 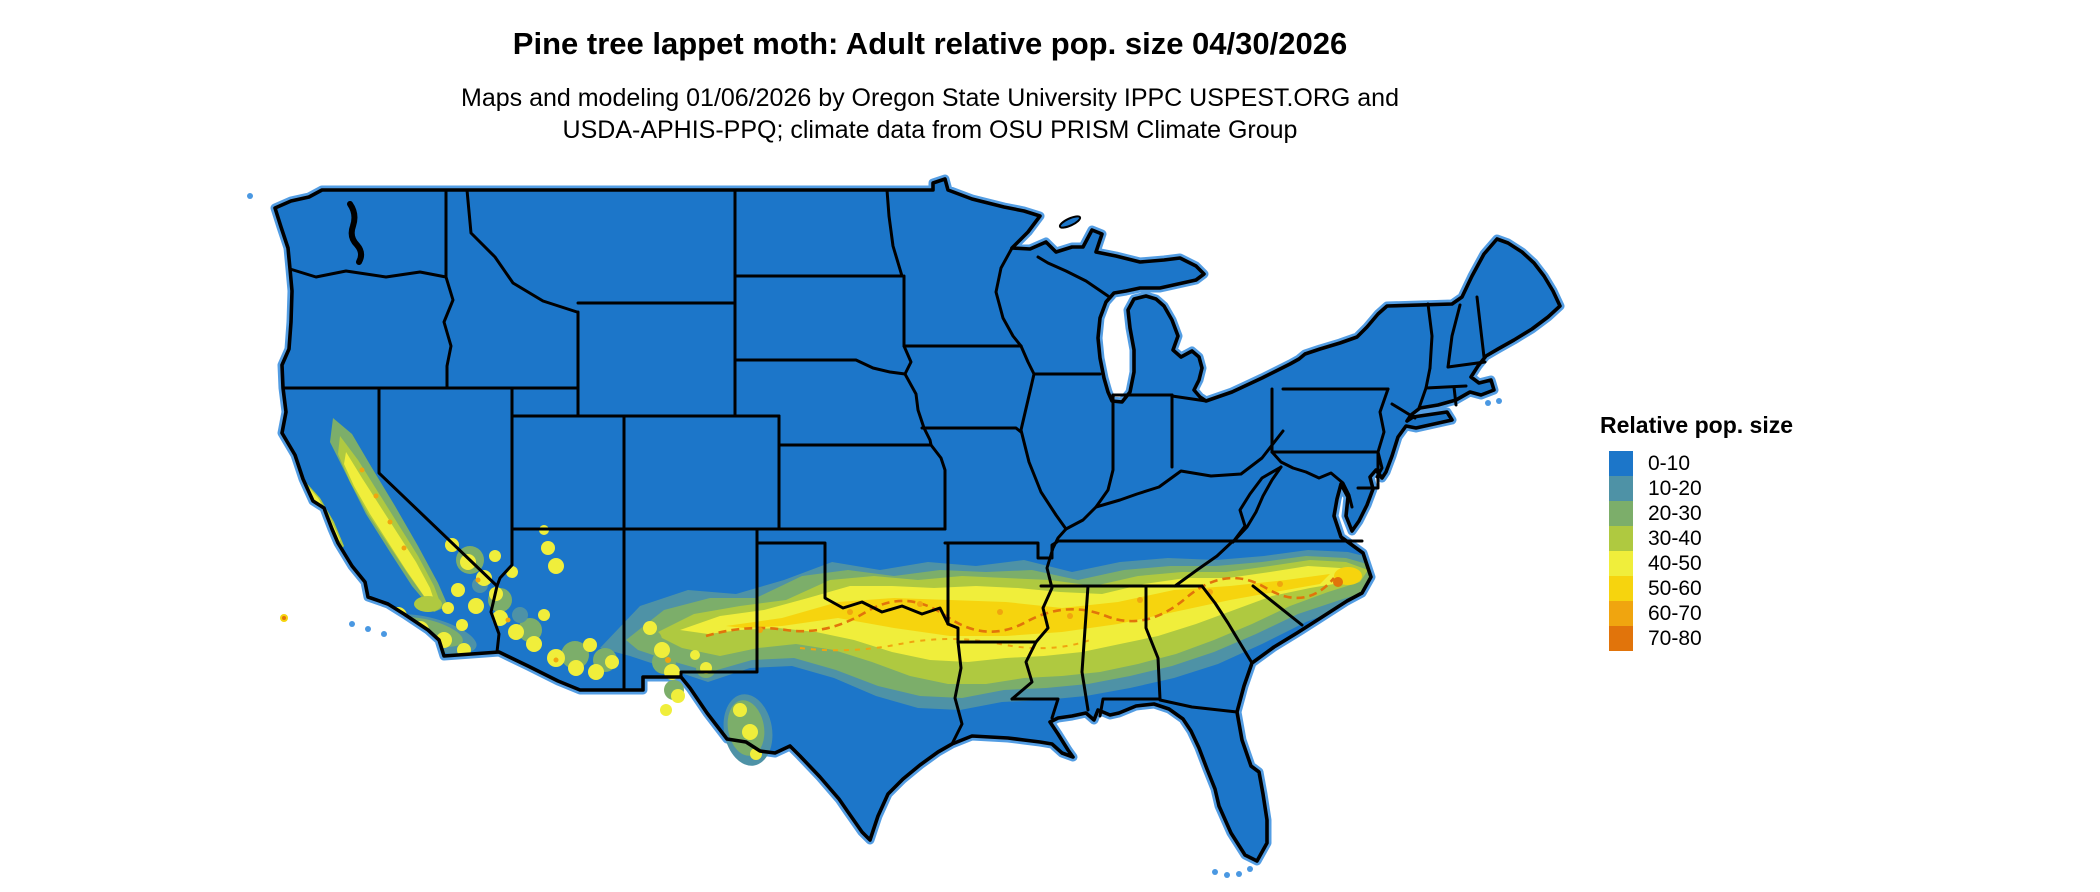 I want to click on band-south-60-70-squiggle, so click(x=945, y=645).